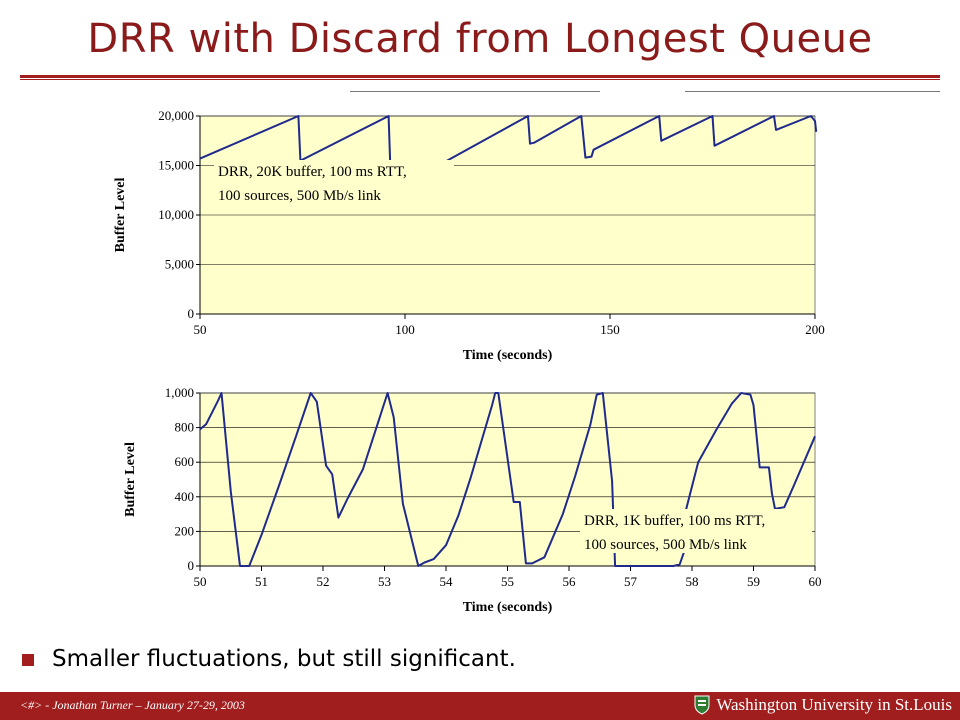  Describe the element at coordinates (507, 581) in the screenshot. I see `x-tick-label: 55` at that location.